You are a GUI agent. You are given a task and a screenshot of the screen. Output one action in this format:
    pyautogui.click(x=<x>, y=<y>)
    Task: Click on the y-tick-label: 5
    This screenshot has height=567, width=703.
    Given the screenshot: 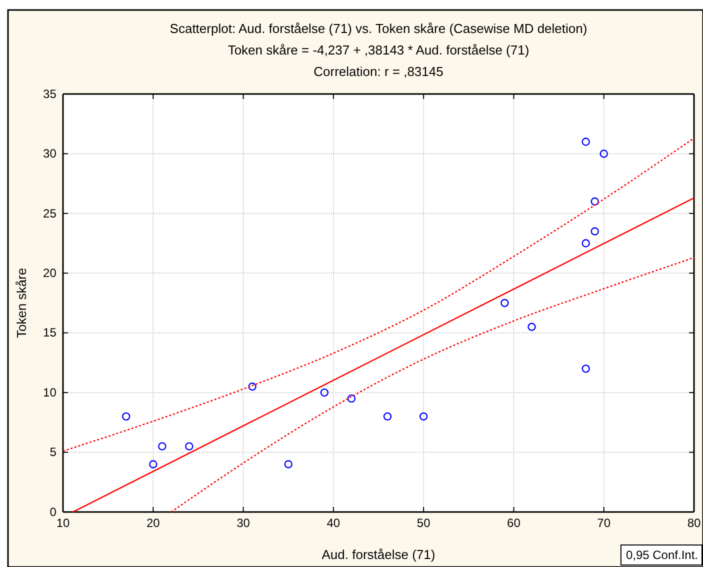 What is the action you would take?
    pyautogui.click(x=53, y=452)
    